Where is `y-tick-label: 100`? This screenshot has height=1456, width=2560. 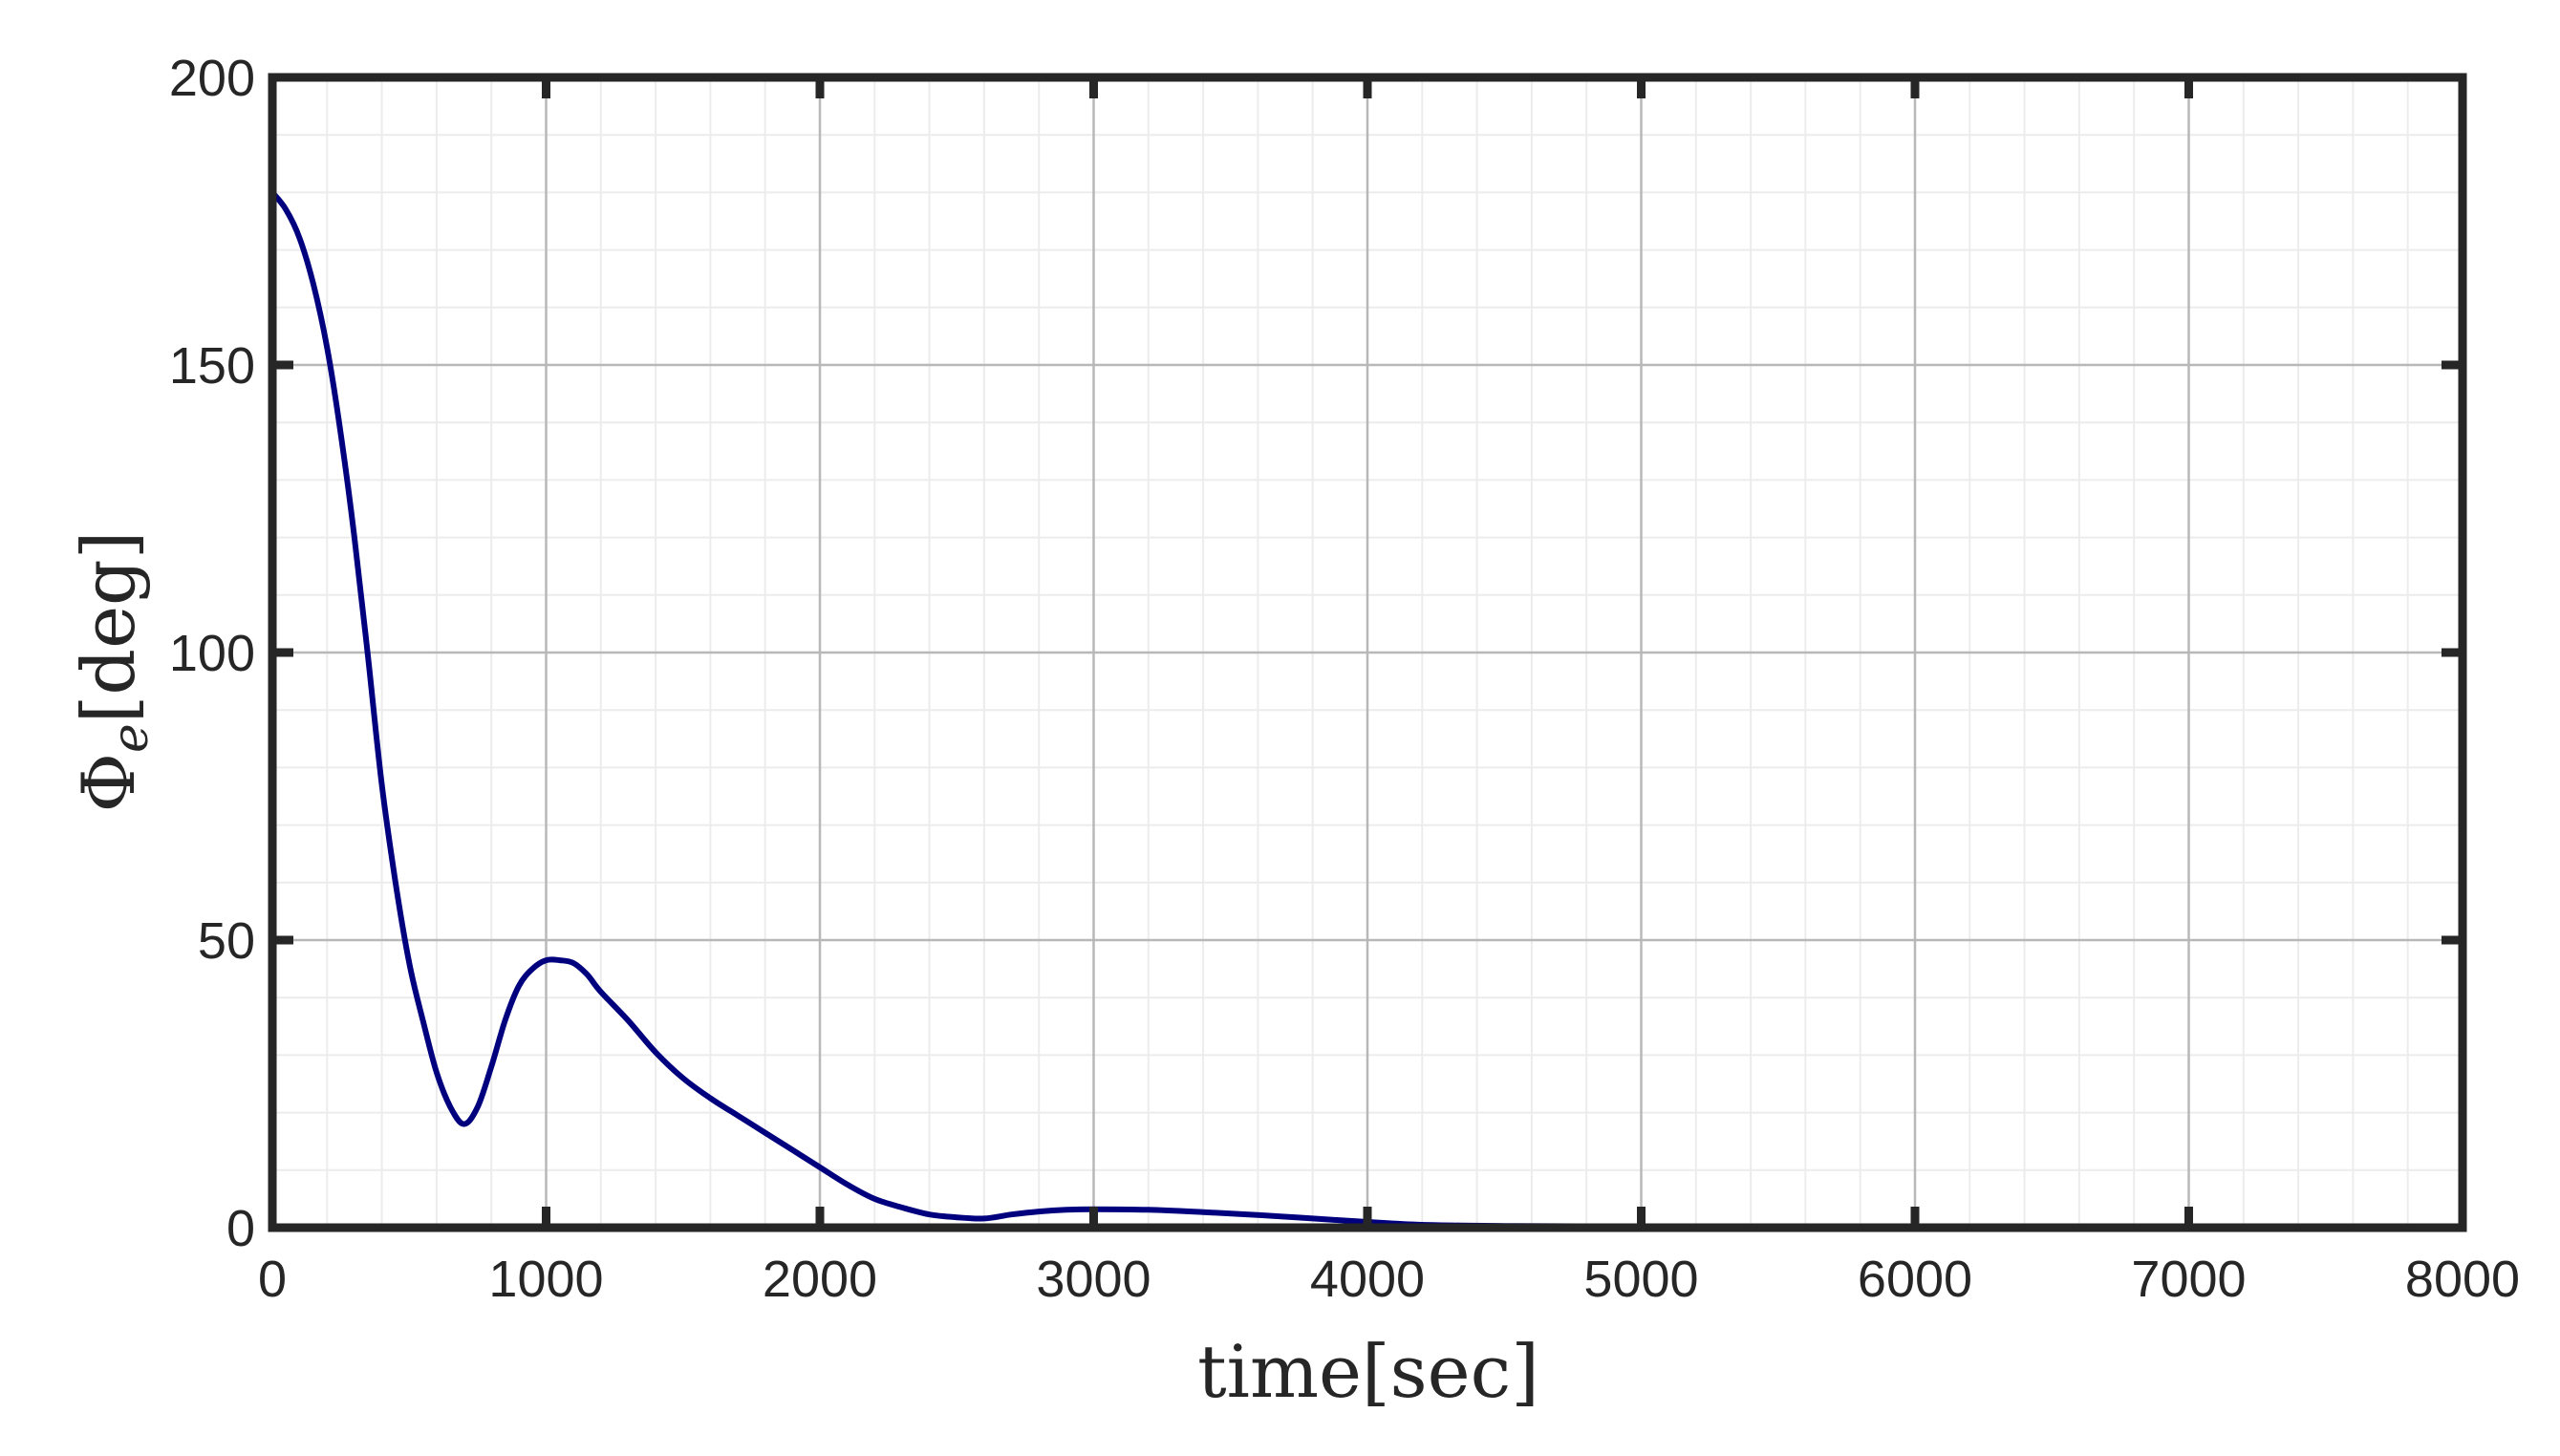
y-tick-label: 100 is located at coordinates (212, 654).